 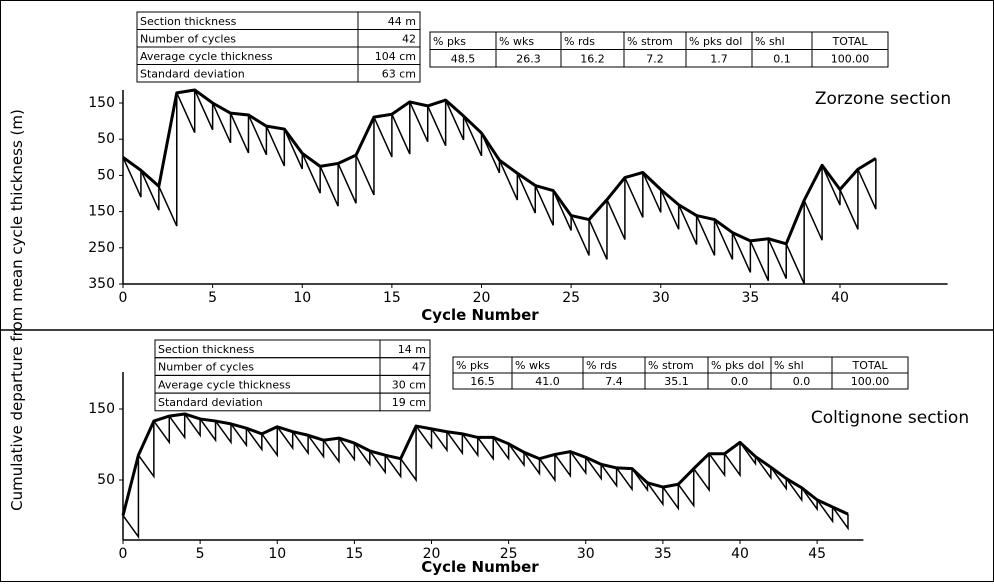 What do you see at coordinates (101, 103) in the screenshot?
I see `y-tick-label: 150` at bounding box center [101, 103].